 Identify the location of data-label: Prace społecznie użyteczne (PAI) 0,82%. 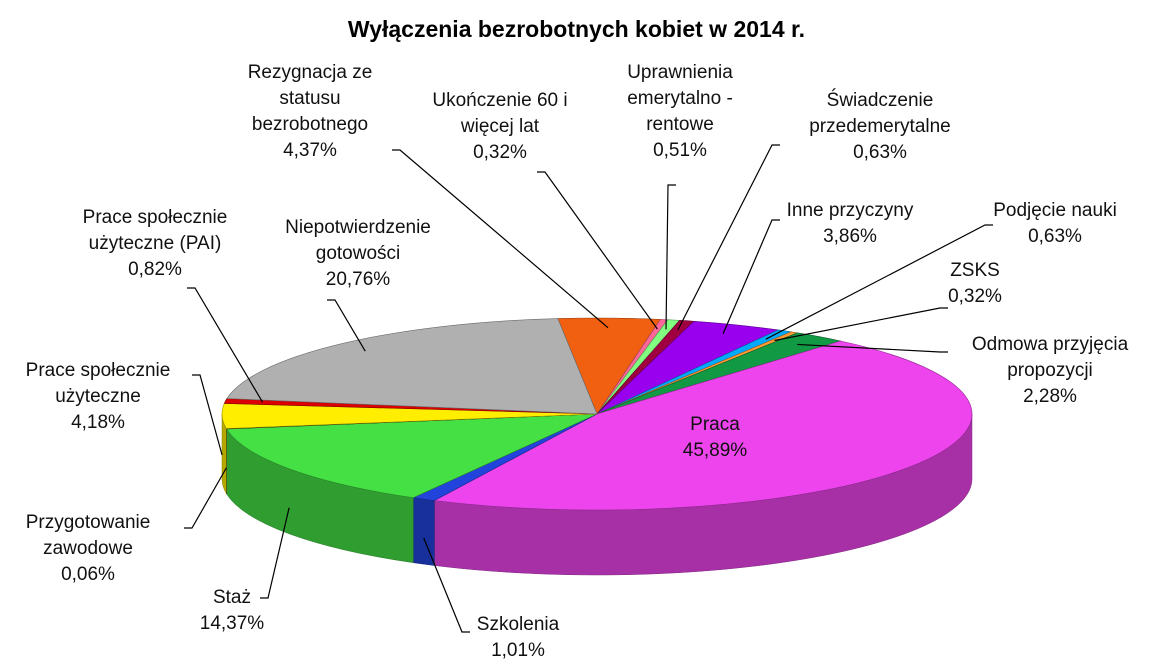
(155, 244).